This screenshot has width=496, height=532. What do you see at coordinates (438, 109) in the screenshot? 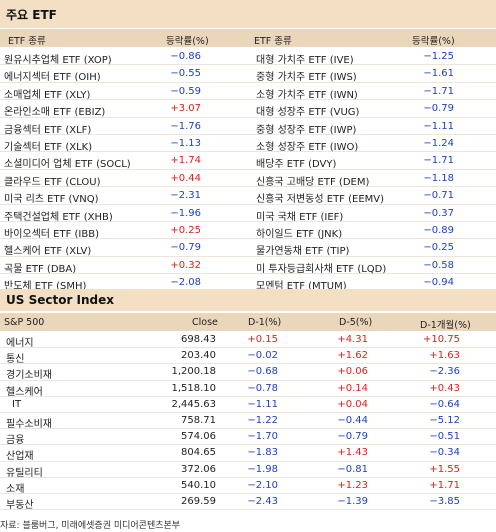
I see `etf-change-right: −0.79` at bounding box center [438, 109].